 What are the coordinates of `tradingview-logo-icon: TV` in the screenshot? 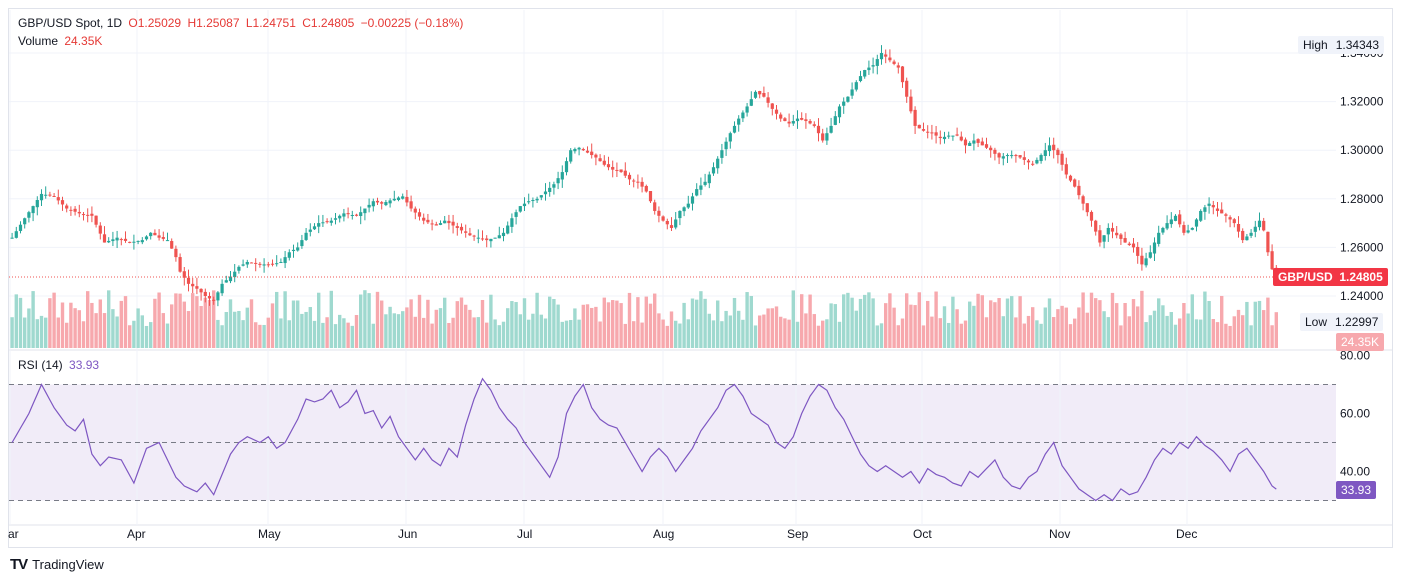 It's located at (19, 564).